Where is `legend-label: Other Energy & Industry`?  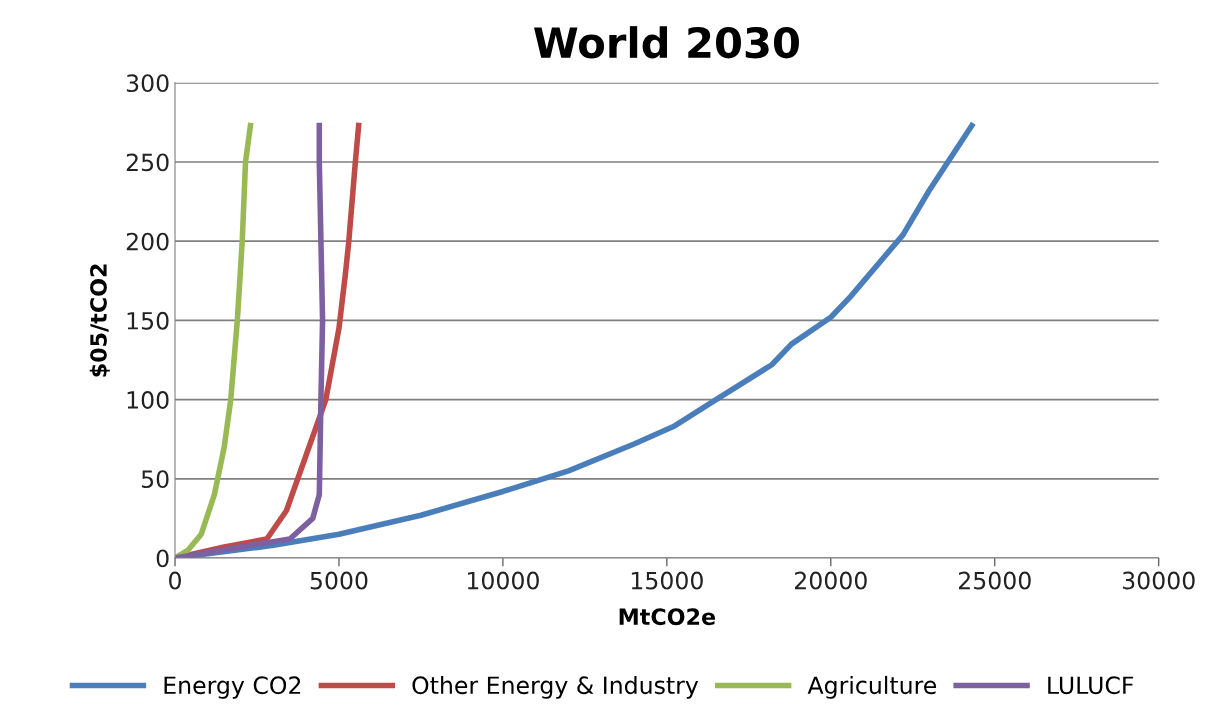
legend-label: Other Energy & Industry is located at coordinates (555, 687).